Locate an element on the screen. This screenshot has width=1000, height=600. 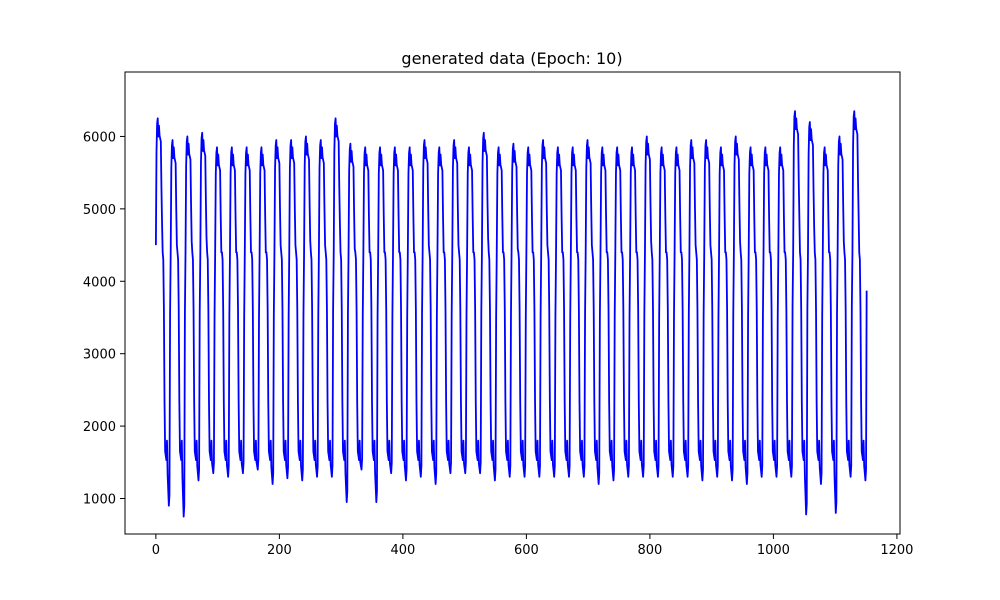
x-tick-label: 1000 is located at coordinates (773, 550).